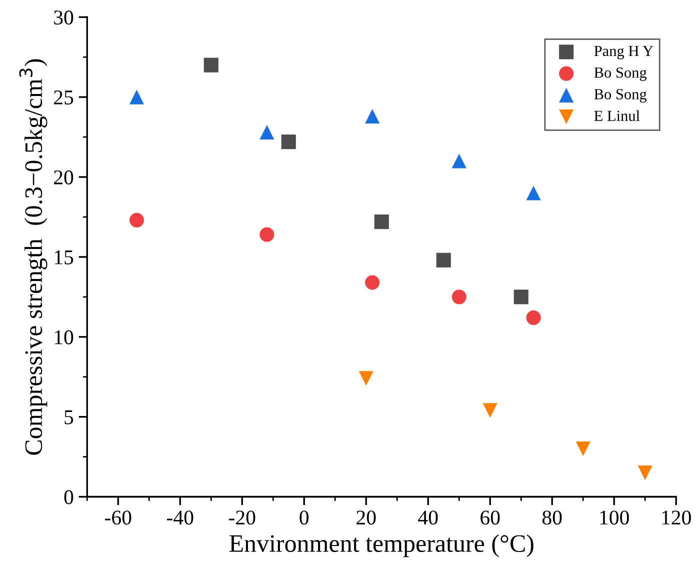 The height and width of the screenshot is (571, 697). What do you see at coordinates (64, 257) in the screenshot?
I see `y-tick-label: 15` at bounding box center [64, 257].